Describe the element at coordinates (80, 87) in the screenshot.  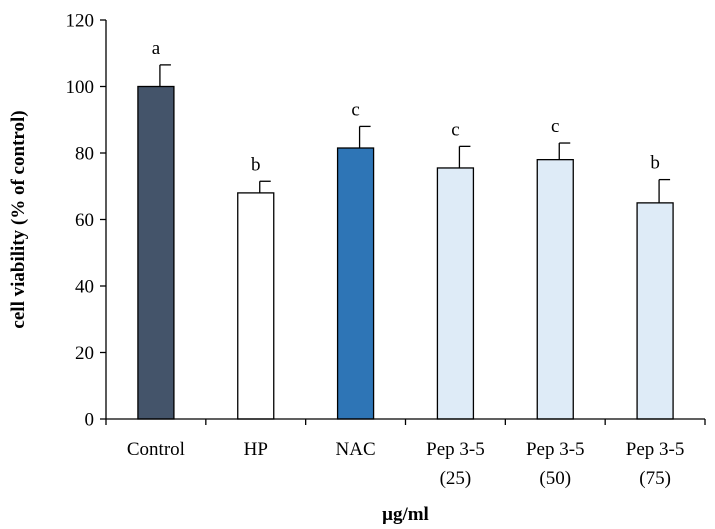
I see `y-tick-label: 100` at that location.